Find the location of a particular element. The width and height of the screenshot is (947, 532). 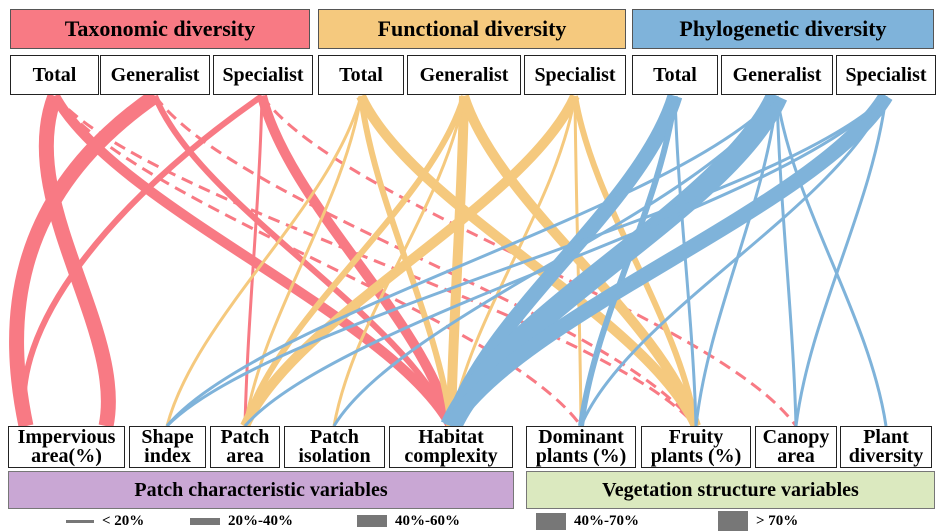

header-functional-diversity: Functional diversity is located at coordinates (472, 29).